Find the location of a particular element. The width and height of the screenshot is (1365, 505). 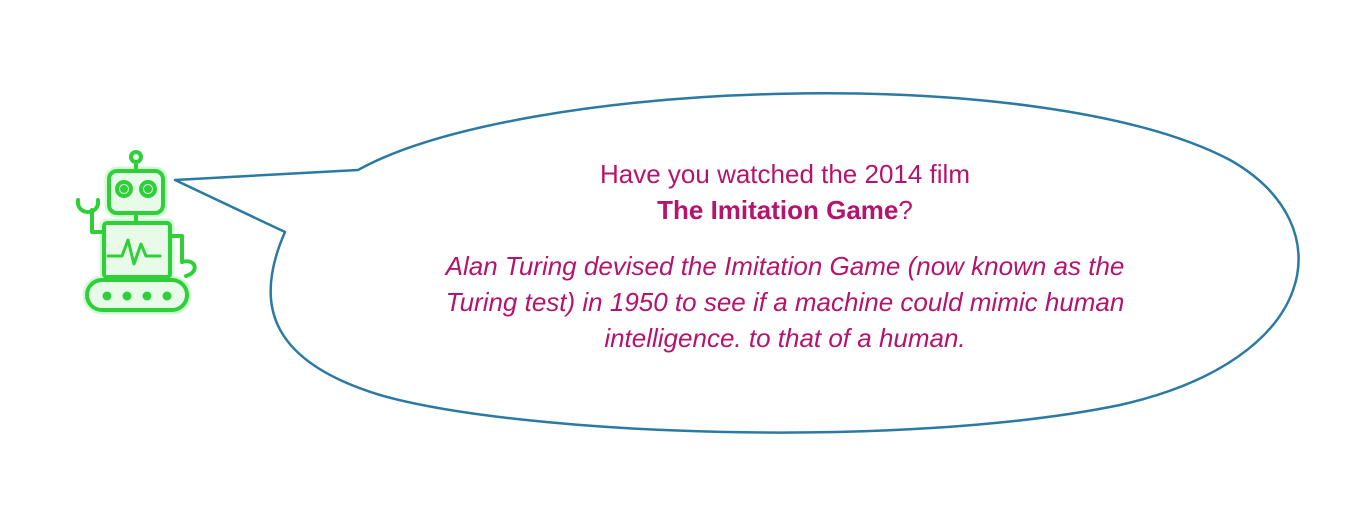

robot-icon is located at coordinates (136, 232).